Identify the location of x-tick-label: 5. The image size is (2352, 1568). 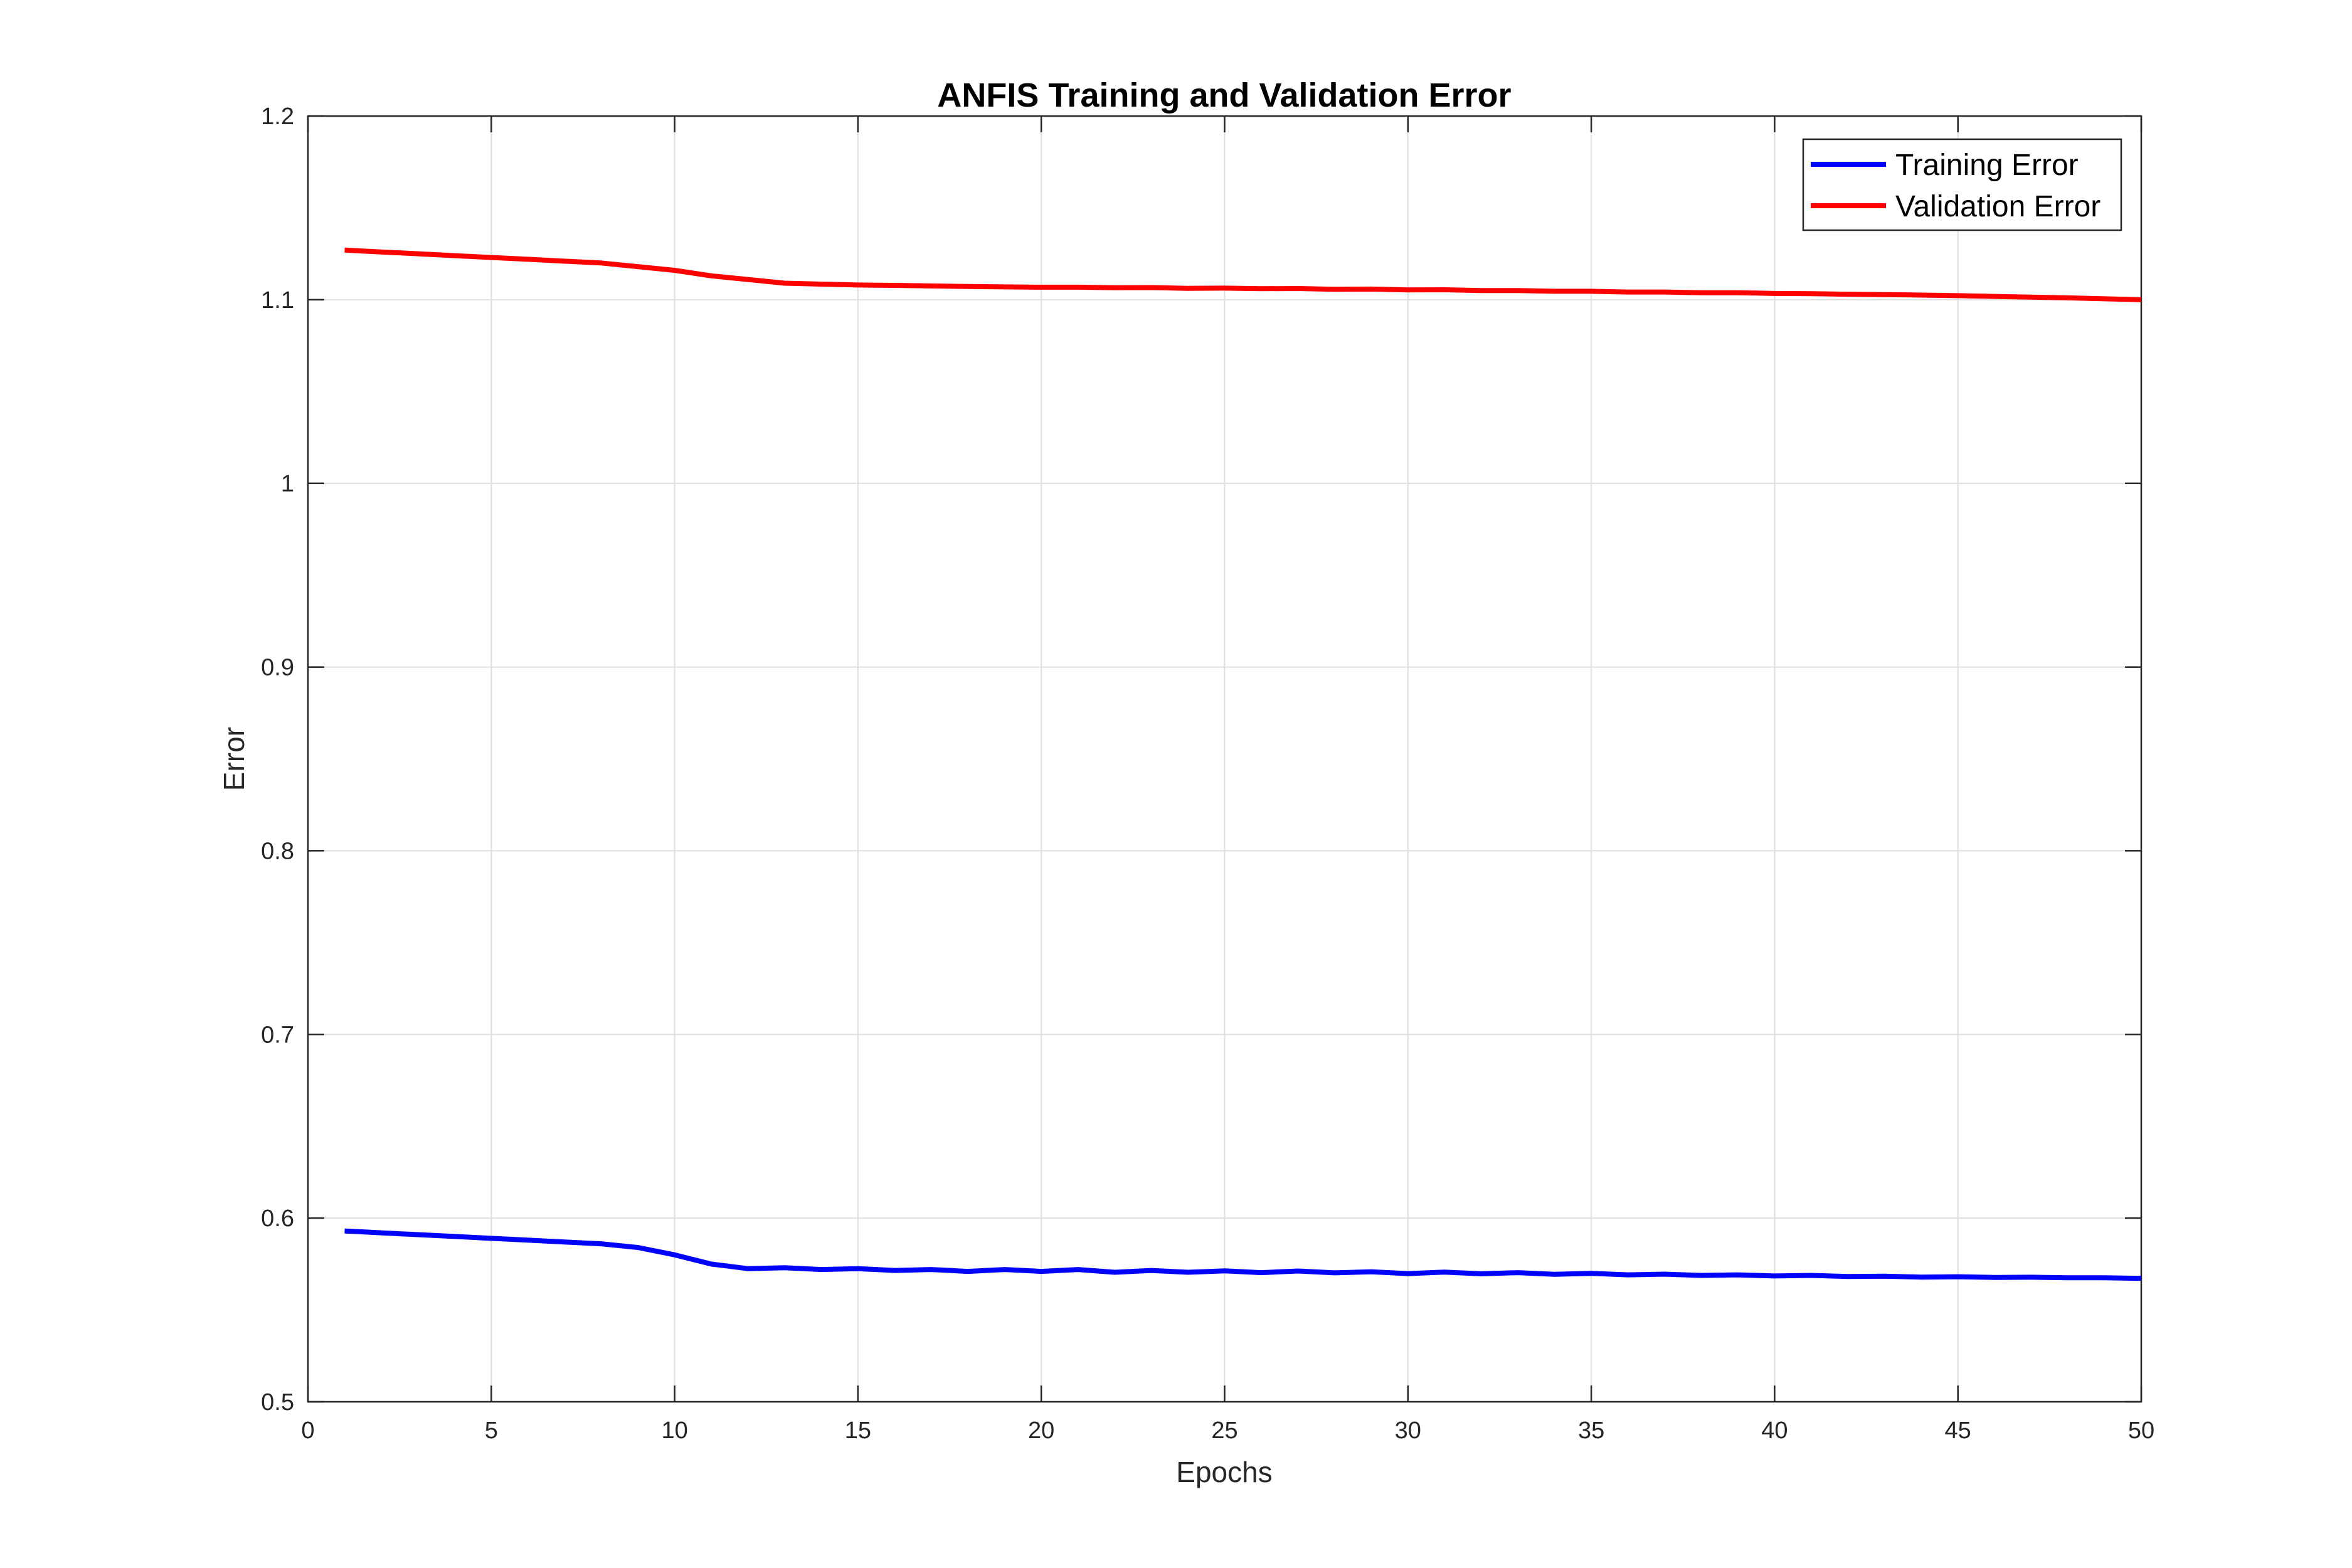
(491, 1430).